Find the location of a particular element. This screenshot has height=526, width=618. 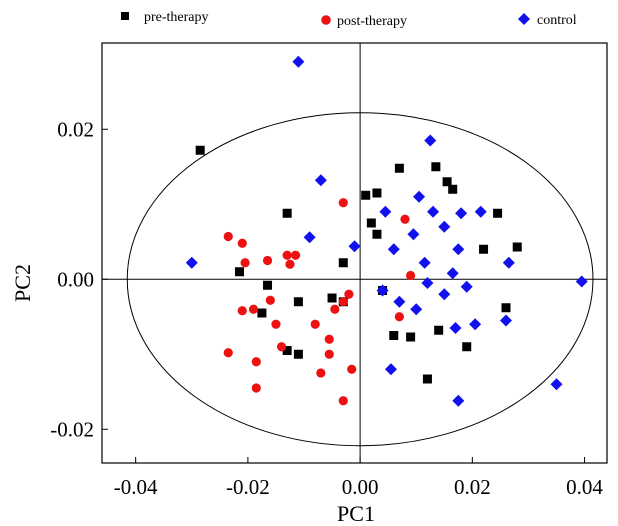

legend-marker-square is located at coordinates (125, 16).